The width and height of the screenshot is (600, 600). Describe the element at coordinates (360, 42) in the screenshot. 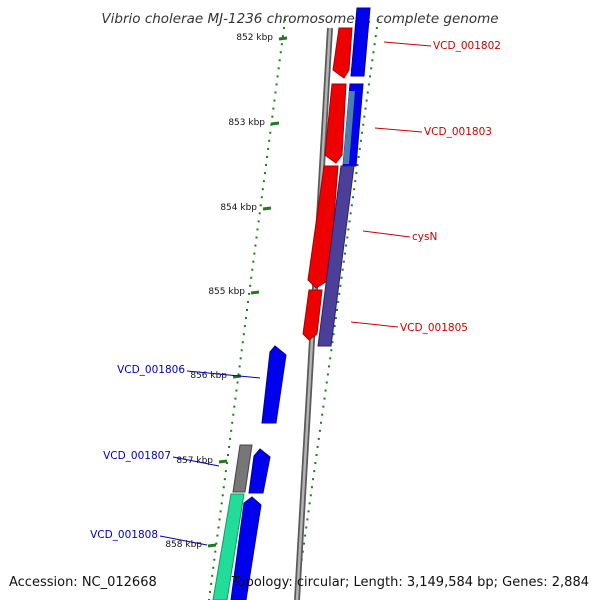

I see `gene-arrow-vcd-001802-reverse` at that location.